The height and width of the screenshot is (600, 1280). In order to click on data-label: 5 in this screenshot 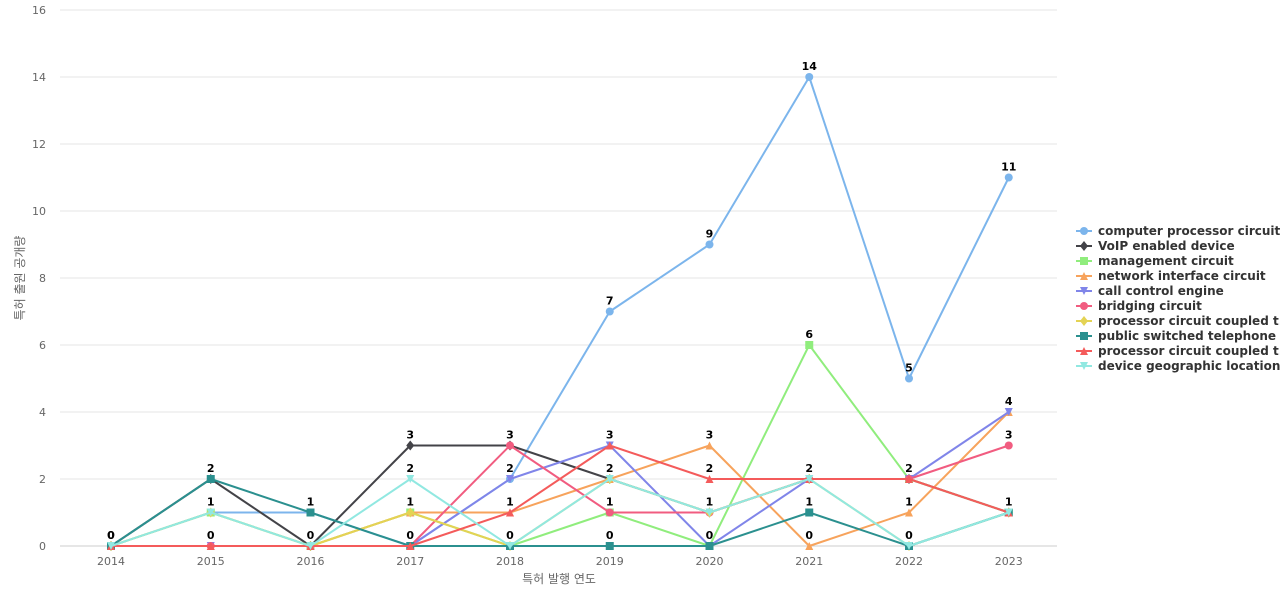, I will do `click(909, 368)`.